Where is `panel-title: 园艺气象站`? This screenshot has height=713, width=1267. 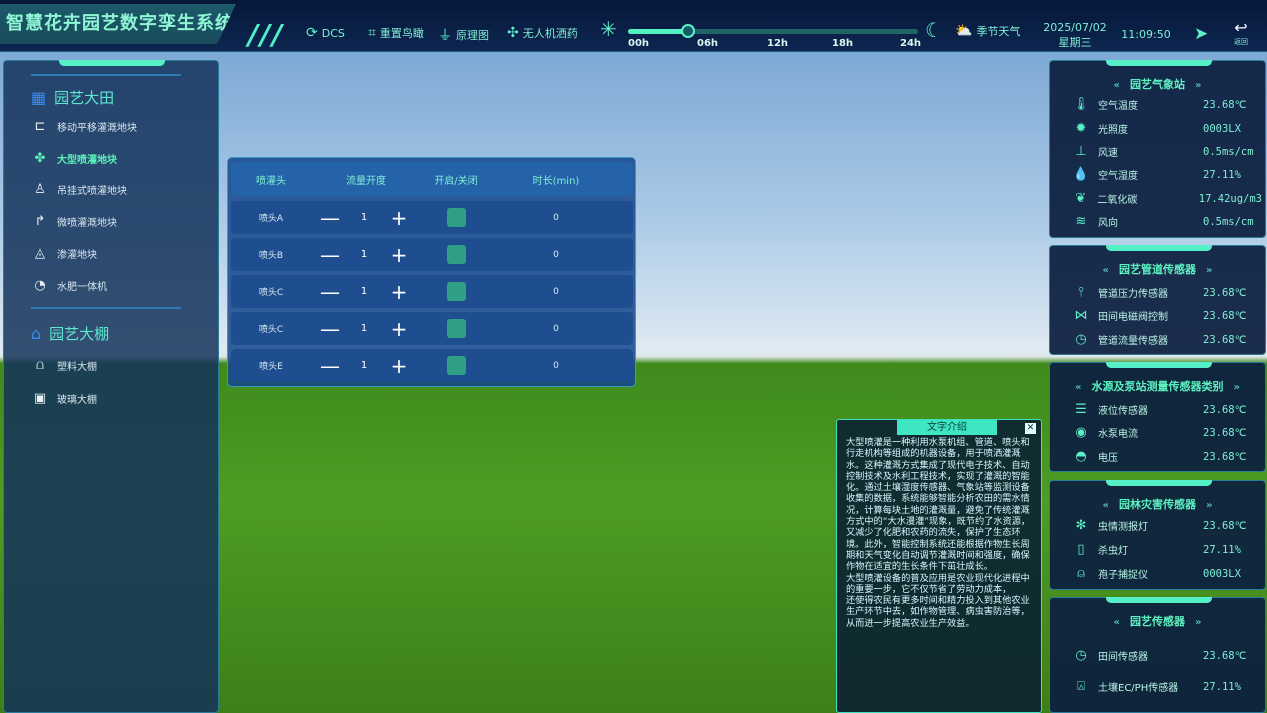
panel-title: 园艺气象站 is located at coordinates (1157, 84).